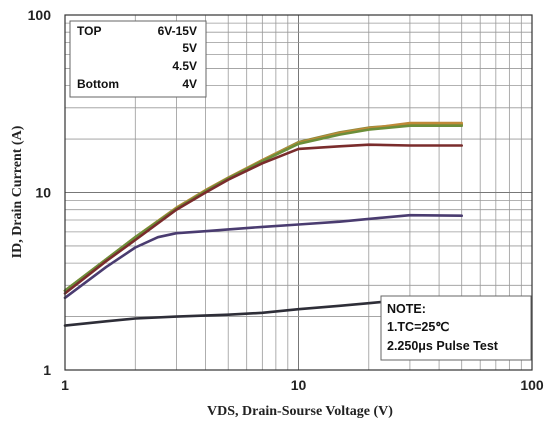 This screenshot has width=550, height=423. Describe the element at coordinates (47, 370) in the screenshot. I see `y-tick-label-0: 1` at that location.